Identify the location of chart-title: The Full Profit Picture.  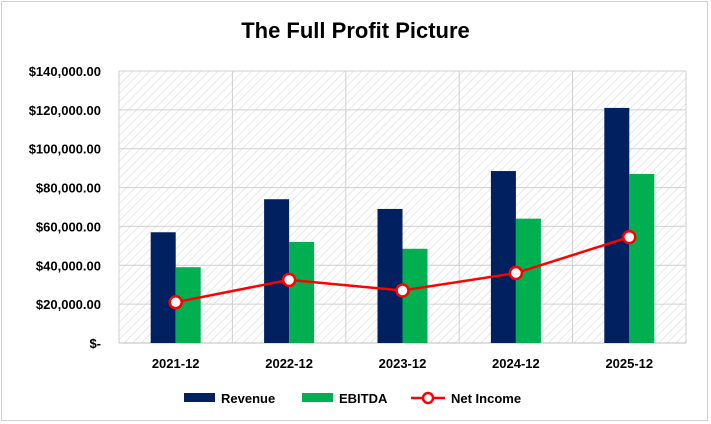
(355, 30).